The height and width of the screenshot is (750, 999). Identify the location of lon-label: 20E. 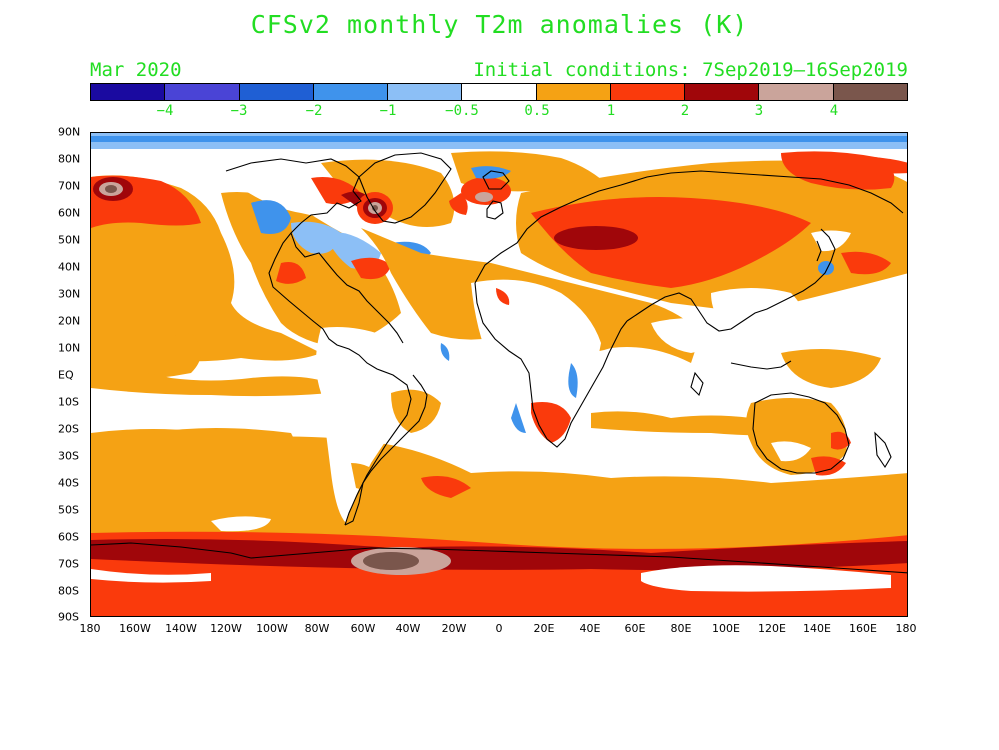
(544, 628).